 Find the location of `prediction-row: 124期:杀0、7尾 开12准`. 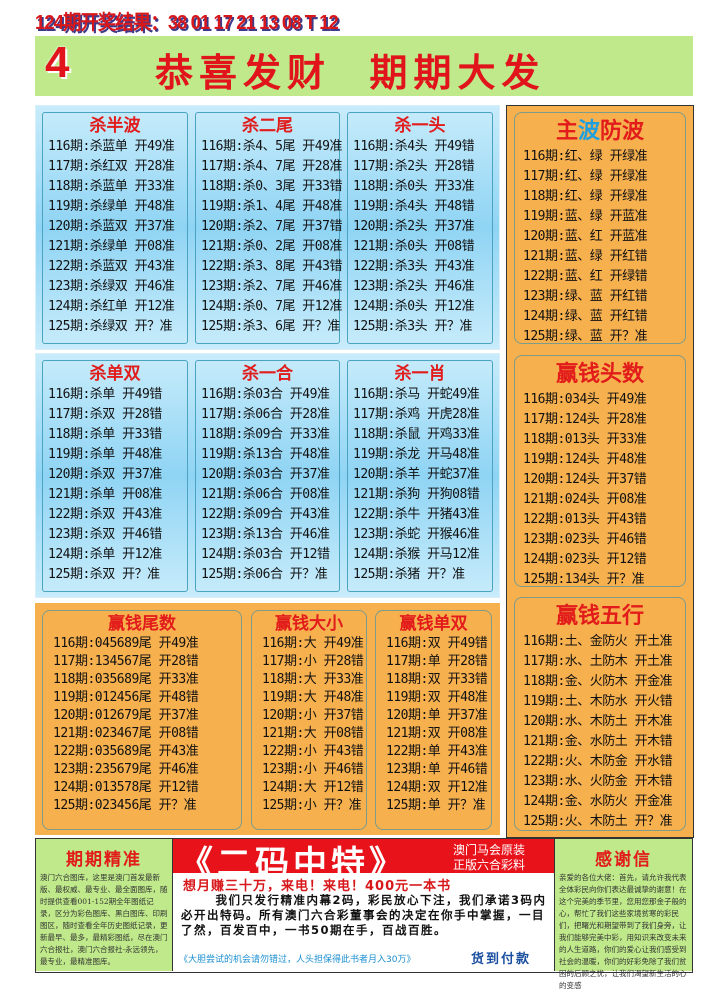

prediction-row: 124期:杀0、7尾 开12准 is located at coordinates (271, 306).